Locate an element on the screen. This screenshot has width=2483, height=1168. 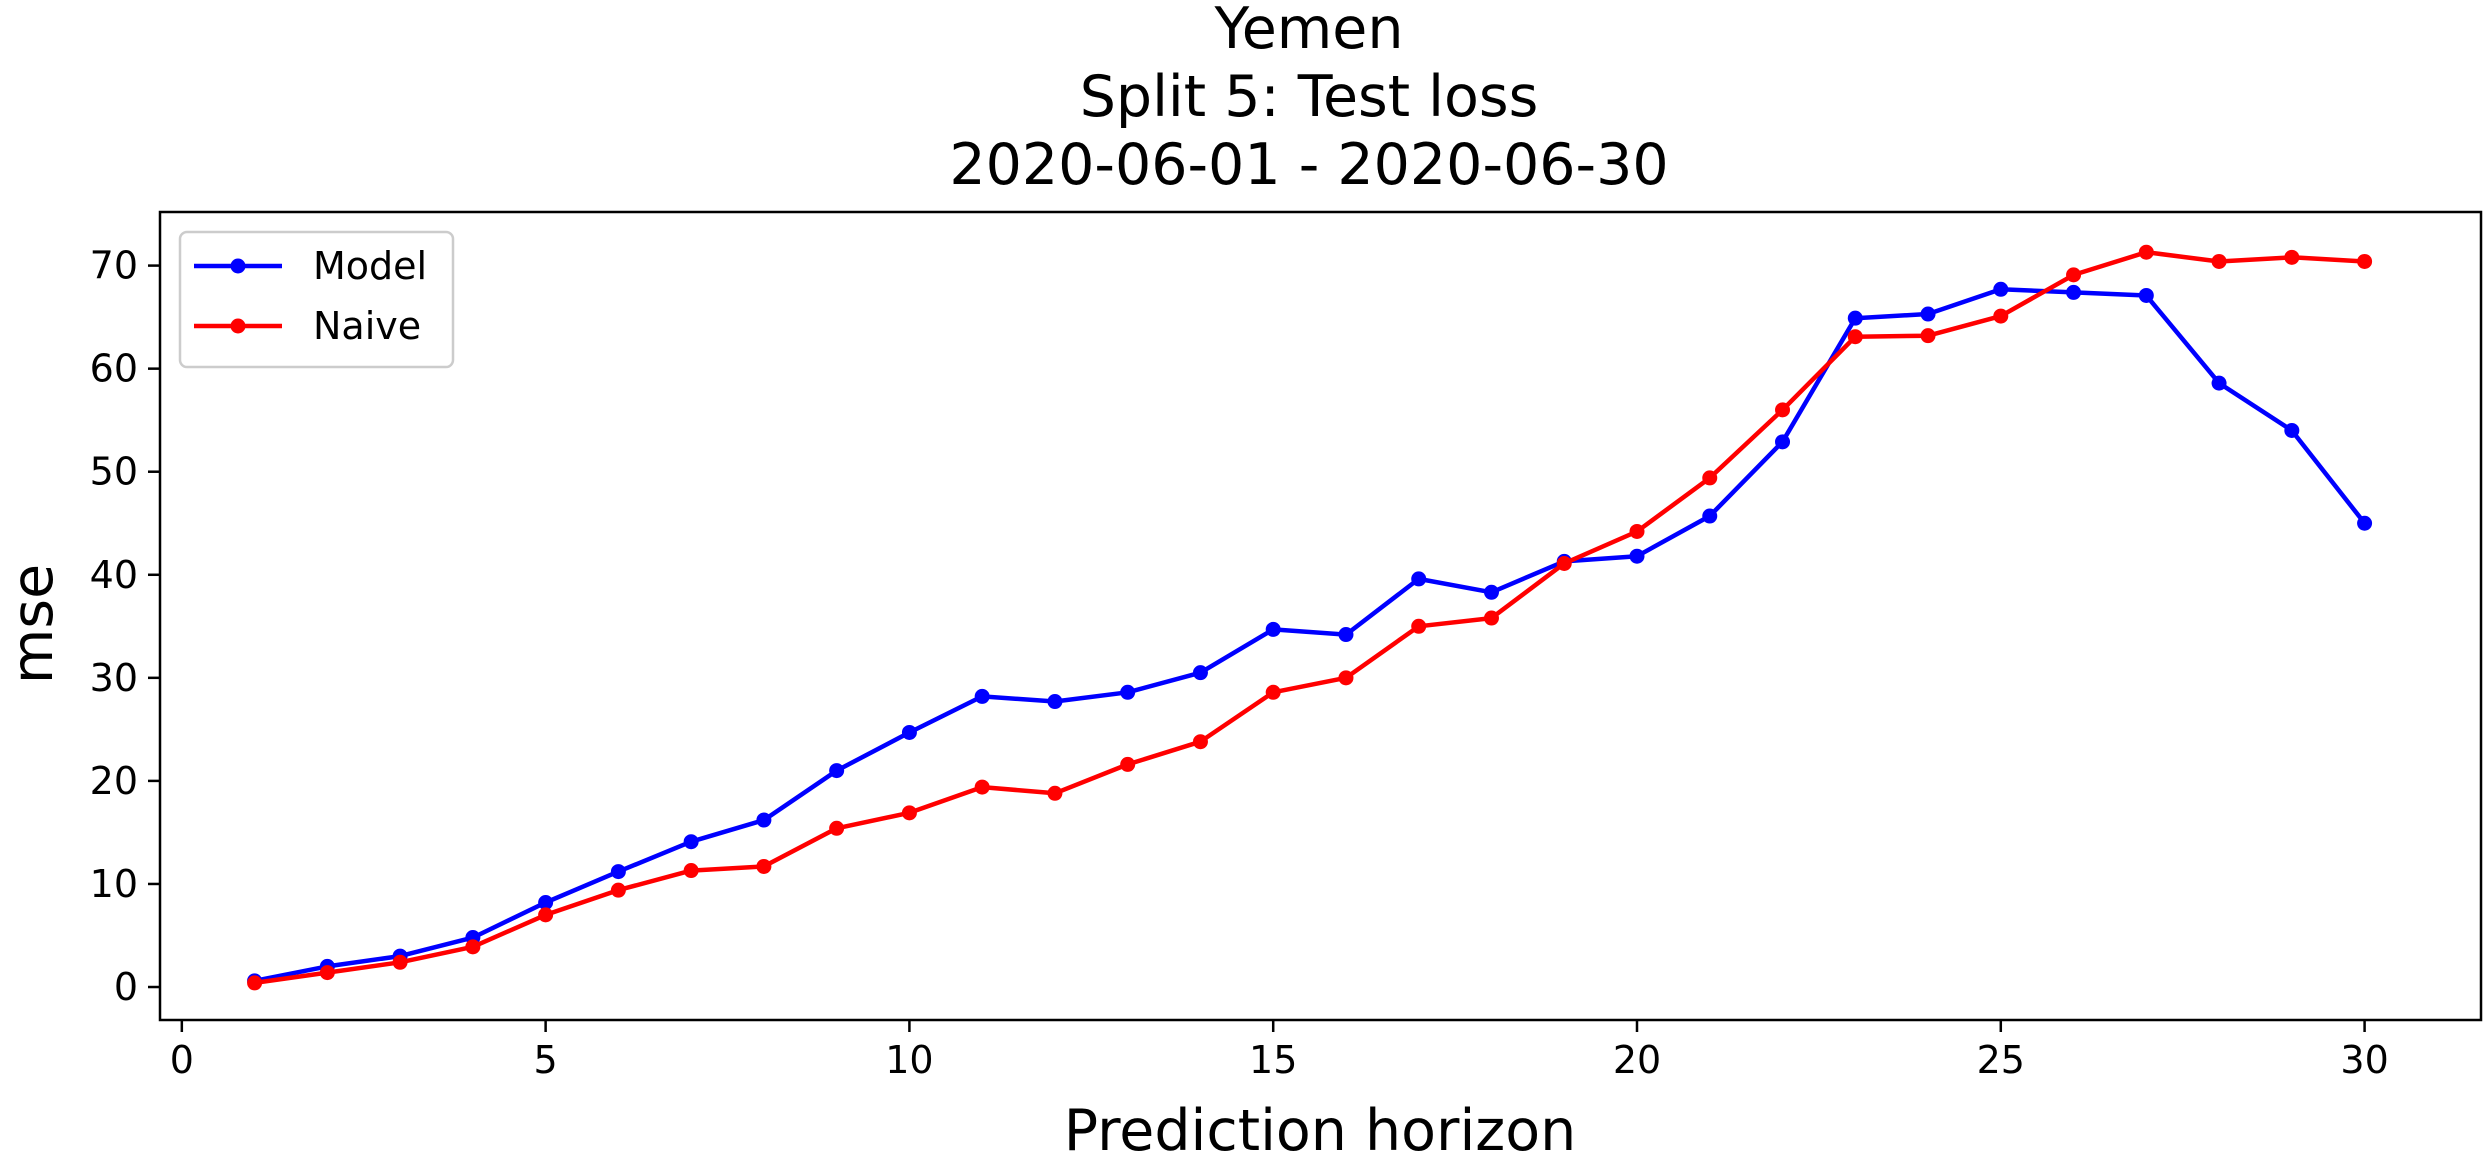
x-tick-label: 0 is located at coordinates (182, 1060).